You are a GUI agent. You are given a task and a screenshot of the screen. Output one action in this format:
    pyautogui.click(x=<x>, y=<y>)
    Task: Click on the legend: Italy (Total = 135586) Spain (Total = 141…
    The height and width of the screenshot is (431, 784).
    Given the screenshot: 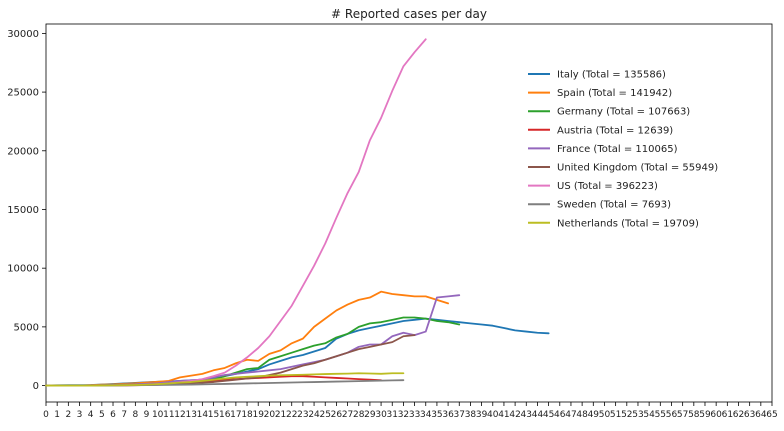 What is the action you would take?
    pyautogui.click(x=623, y=149)
    